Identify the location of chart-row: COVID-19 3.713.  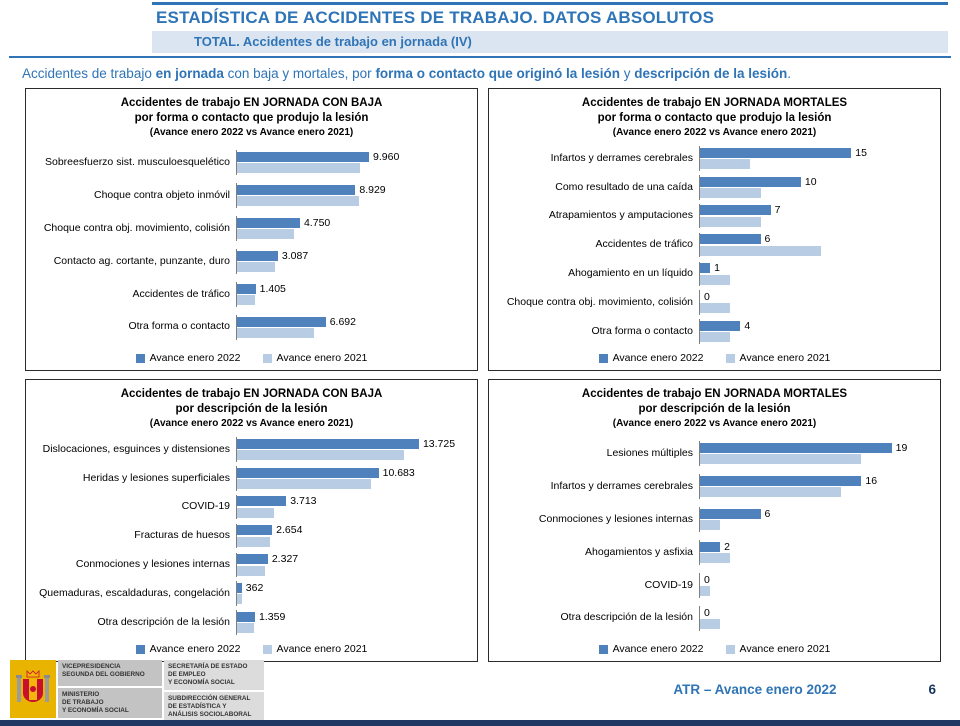
(251, 507).